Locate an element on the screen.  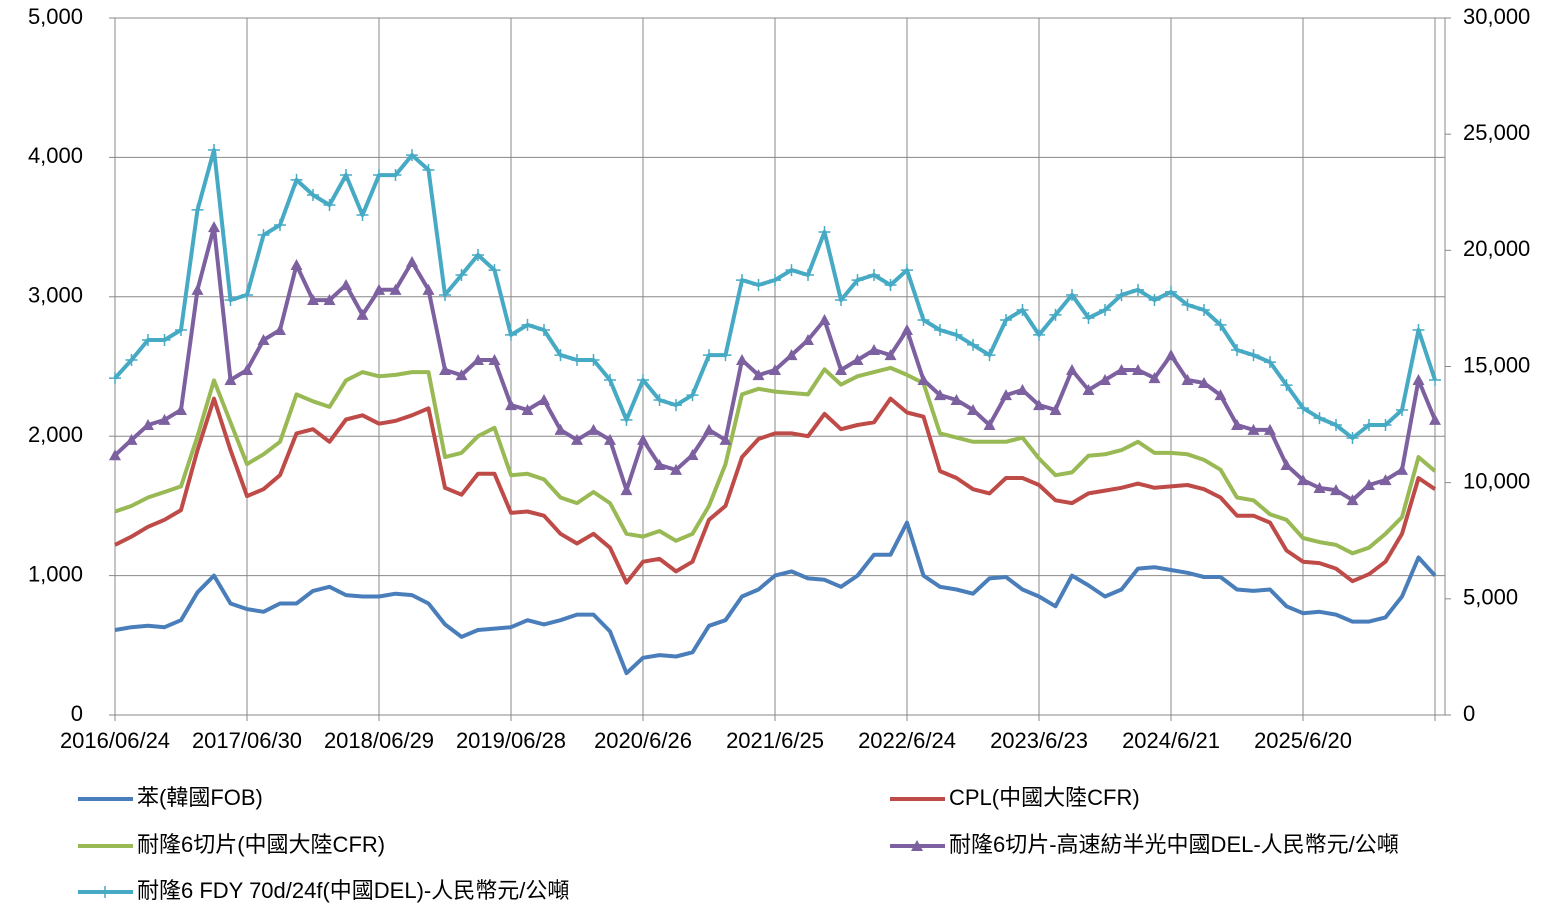
x-tick-label: 2023/6/23 is located at coordinates (1039, 740).